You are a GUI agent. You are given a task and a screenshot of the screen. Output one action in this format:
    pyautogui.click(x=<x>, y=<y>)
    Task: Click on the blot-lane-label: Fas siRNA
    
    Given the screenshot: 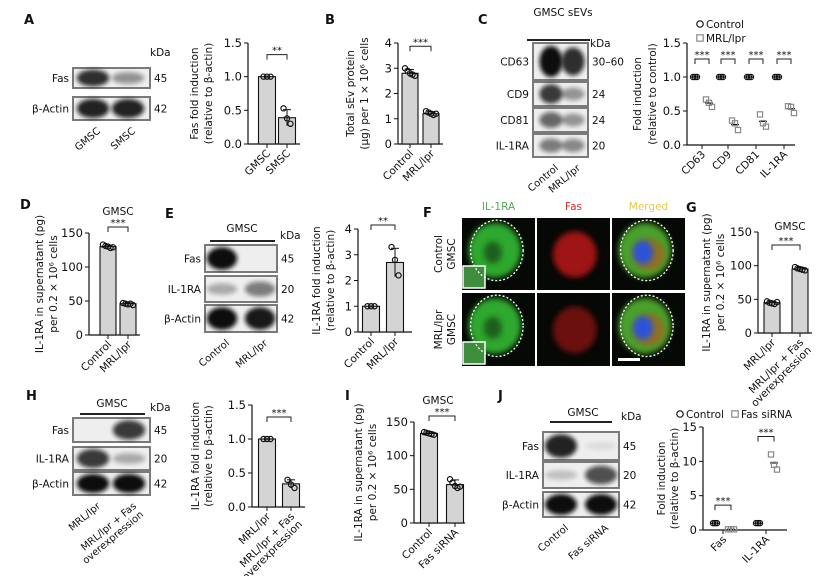 What is the action you would take?
    pyautogui.click(x=589, y=543)
    